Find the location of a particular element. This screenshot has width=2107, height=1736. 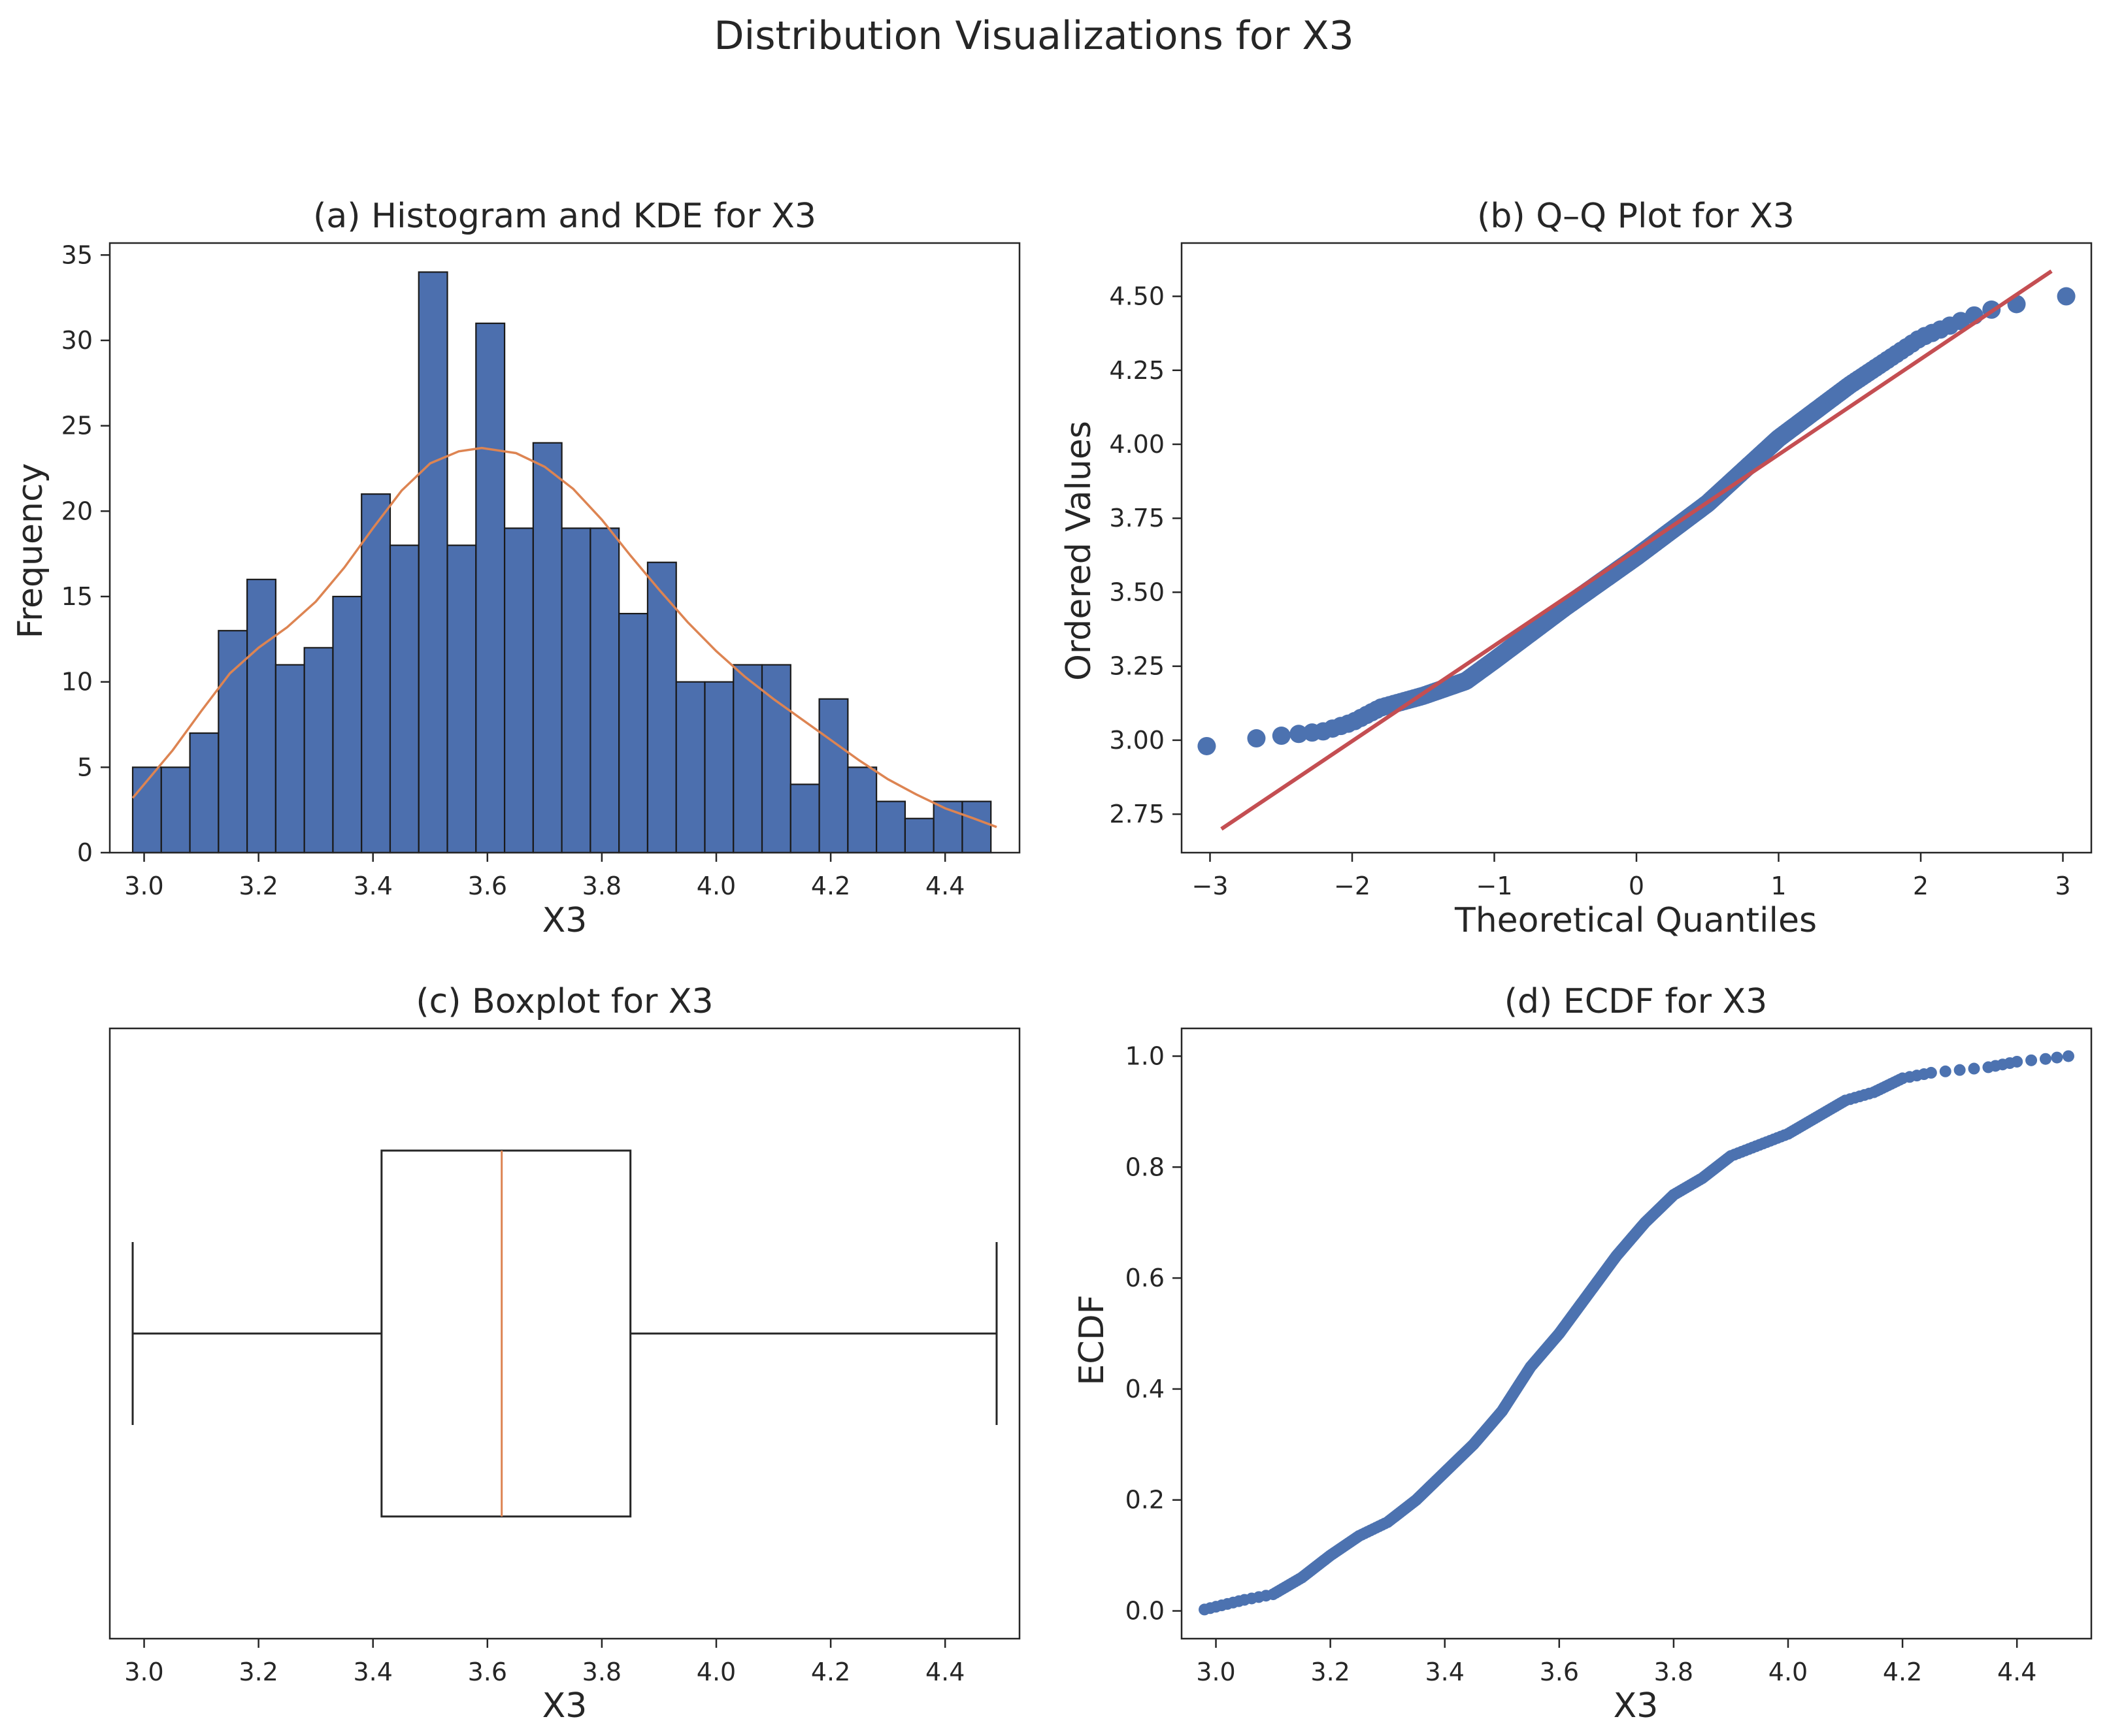

histogram-y-tick-label: 35 is located at coordinates (77, 254).